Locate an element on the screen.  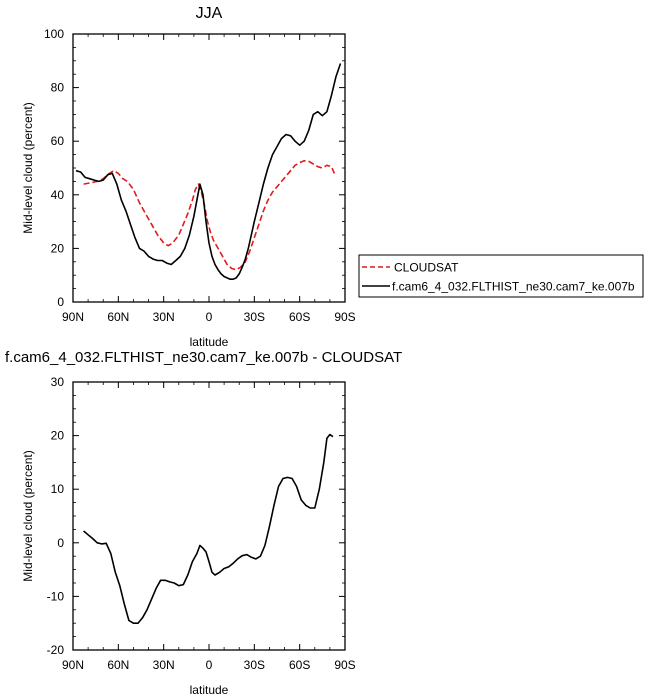
top-y-tick-label: 40 is located at coordinates (58, 195).